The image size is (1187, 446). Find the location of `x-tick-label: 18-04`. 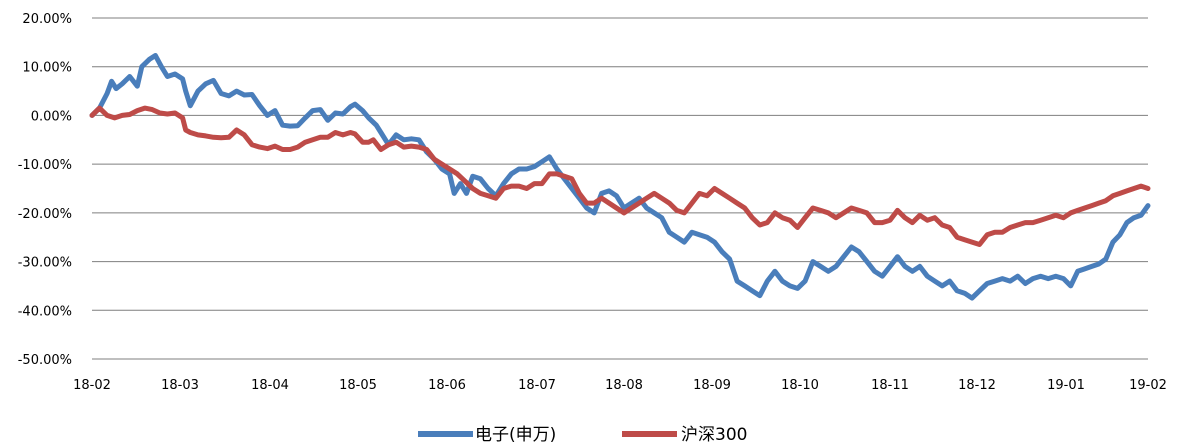

x-tick-label: 18-04 is located at coordinates (270, 385).